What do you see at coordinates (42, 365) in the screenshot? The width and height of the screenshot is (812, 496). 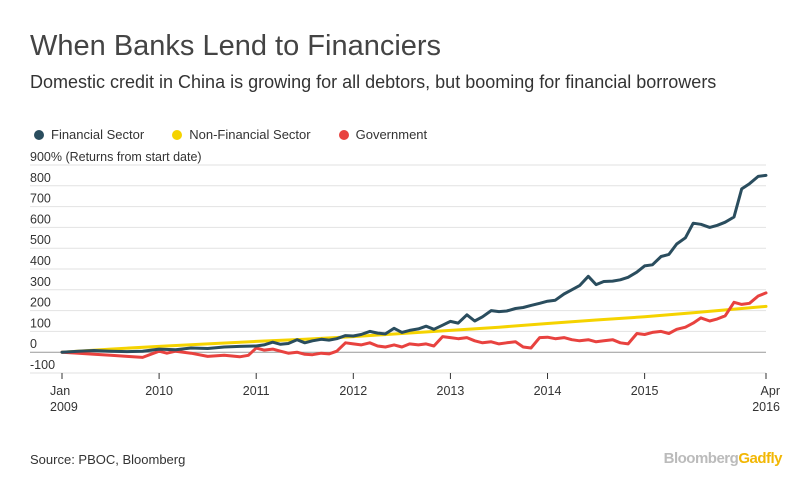 I see `y-tick-label--100: -100` at bounding box center [42, 365].